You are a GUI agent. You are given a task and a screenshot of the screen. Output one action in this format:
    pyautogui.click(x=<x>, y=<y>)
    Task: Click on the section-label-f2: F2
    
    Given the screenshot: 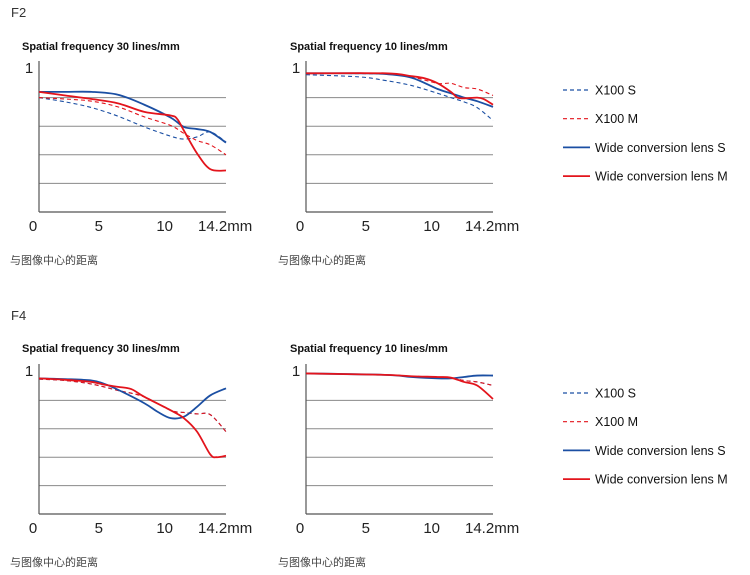 What is the action you would take?
    pyautogui.click(x=18, y=12)
    